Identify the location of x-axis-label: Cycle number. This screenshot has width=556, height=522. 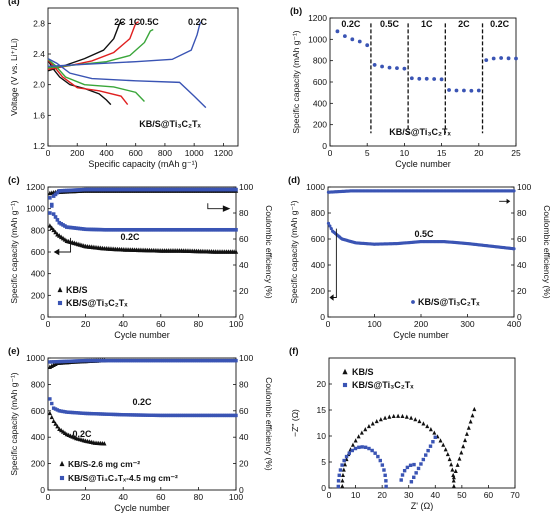
(142, 335).